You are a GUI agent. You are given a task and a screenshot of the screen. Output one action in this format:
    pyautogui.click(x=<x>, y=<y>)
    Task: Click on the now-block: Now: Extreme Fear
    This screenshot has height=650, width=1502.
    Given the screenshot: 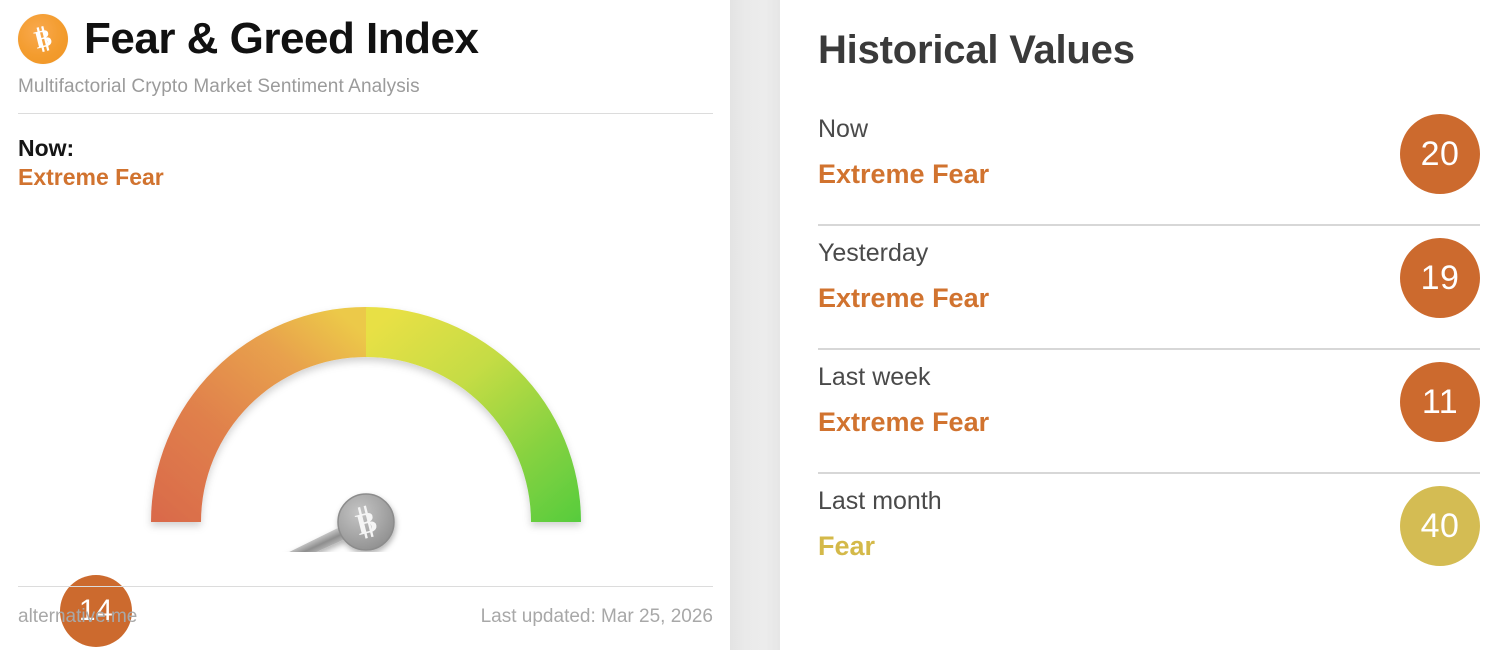 What is the action you would take?
    pyautogui.click(x=365, y=163)
    